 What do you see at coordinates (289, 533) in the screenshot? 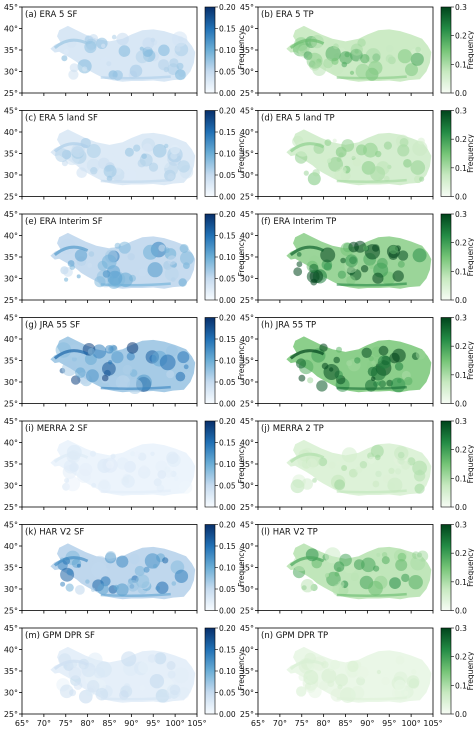
I see `panel-label: (l) HAR V2 TP` at bounding box center [289, 533].